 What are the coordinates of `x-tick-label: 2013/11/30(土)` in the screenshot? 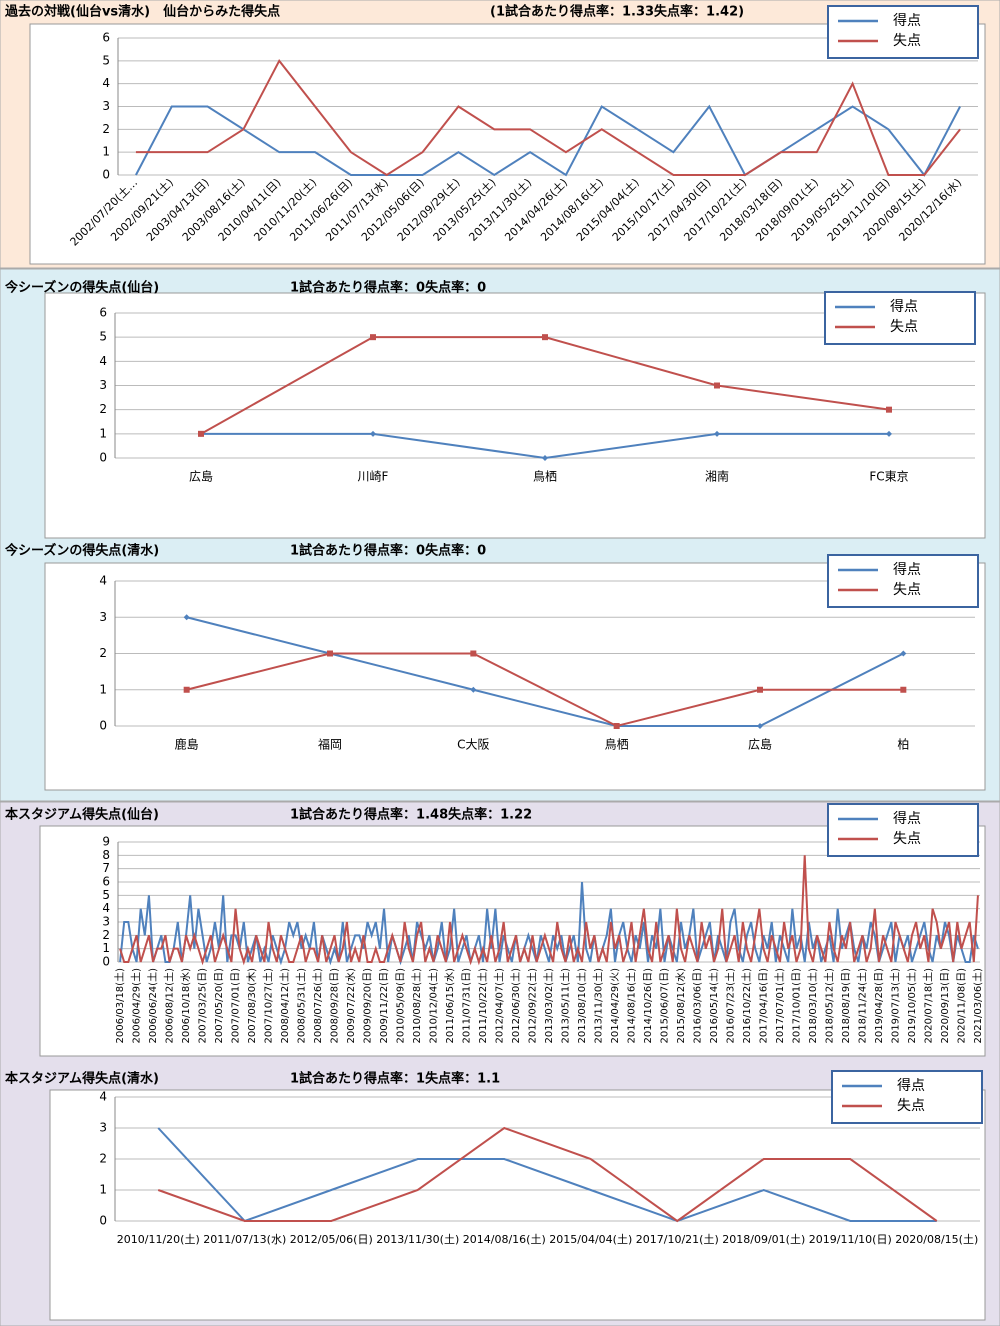 It's located at (597, 1006).